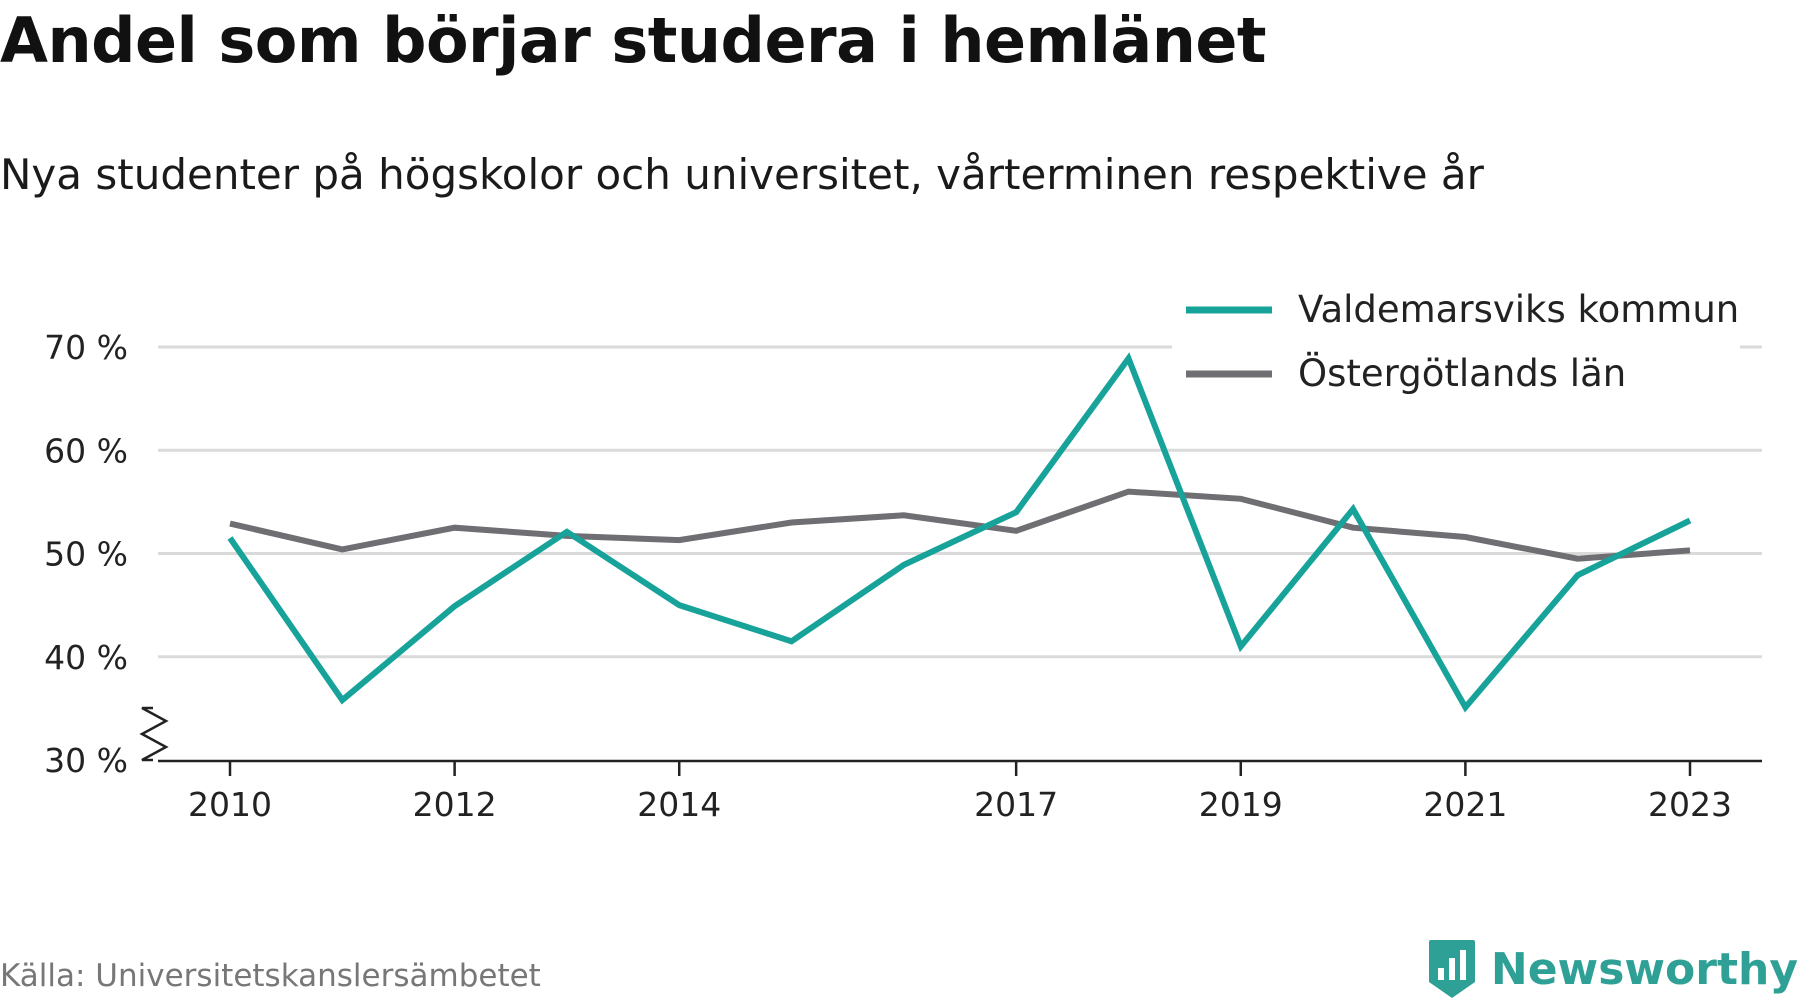  Describe the element at coordinates (1462, 373) in the screenshot. I see `legend-label-1: Östergötlands län` at that location.